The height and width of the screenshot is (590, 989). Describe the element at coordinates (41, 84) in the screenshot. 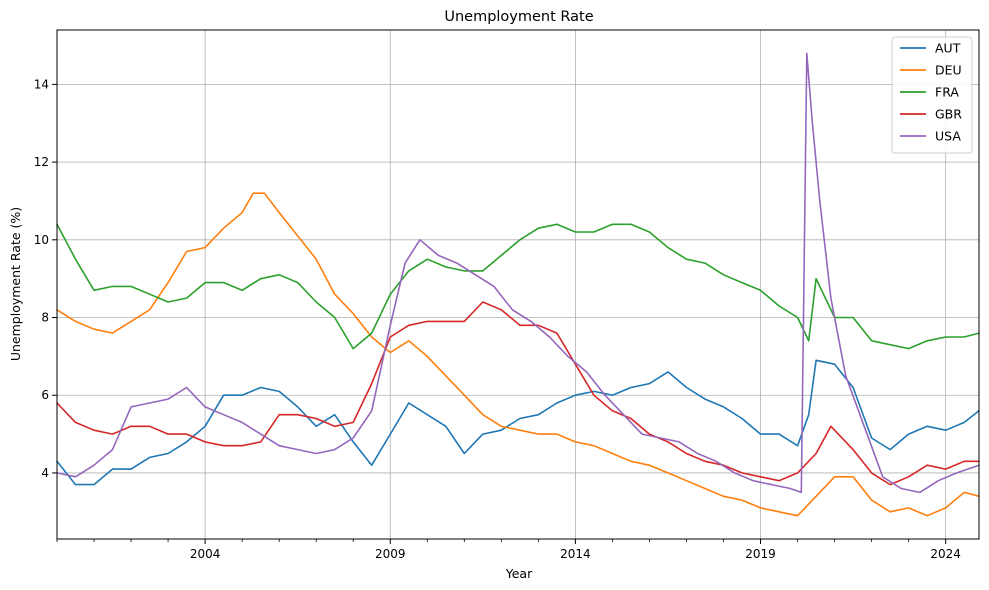

I see `y-tick-label: 14` at that location.